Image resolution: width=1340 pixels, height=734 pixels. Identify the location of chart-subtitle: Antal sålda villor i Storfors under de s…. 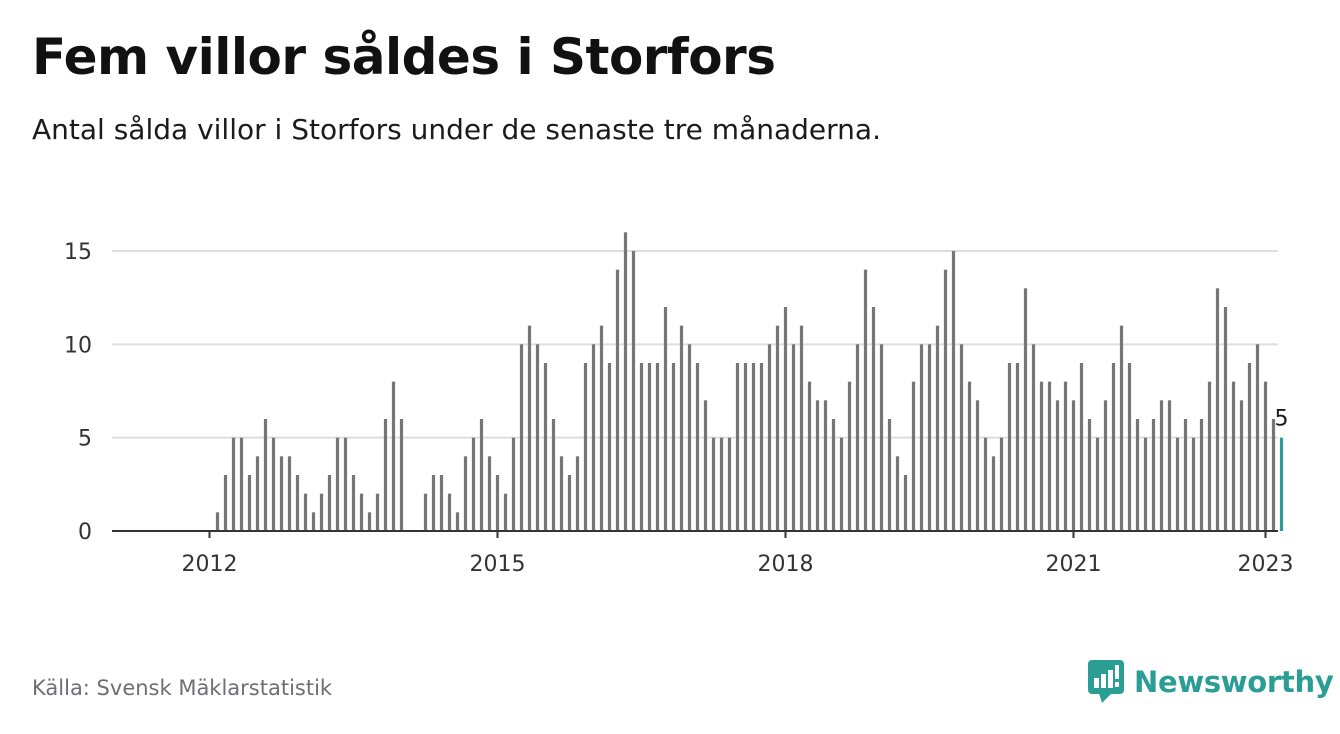
(456, 129).